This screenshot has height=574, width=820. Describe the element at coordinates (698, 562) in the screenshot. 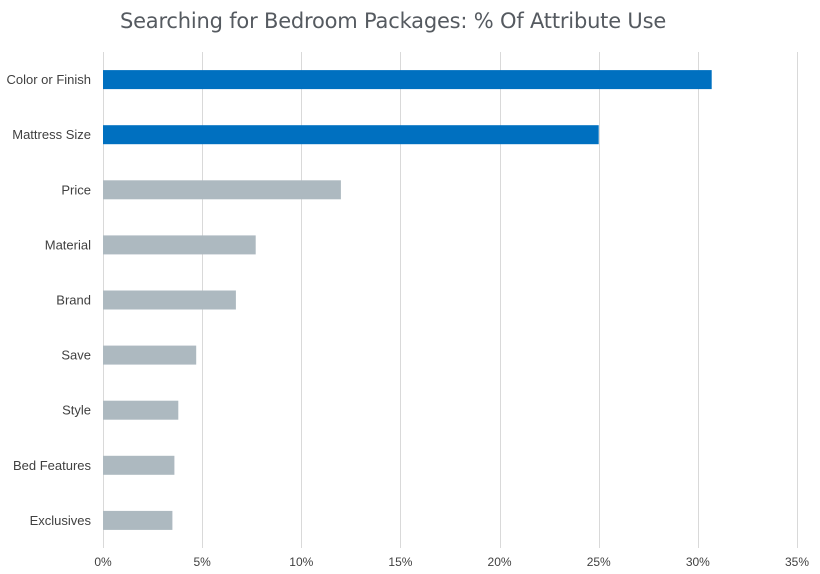

I see `x-tick-label: 30%` at that location.